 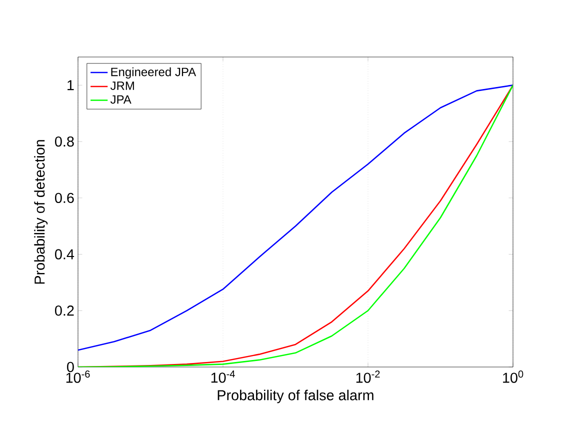 What do you see at coordinates (153, 73) in the screenshot?
I see `legend-label: Engineered JPA` at bounding box center [153, 73].